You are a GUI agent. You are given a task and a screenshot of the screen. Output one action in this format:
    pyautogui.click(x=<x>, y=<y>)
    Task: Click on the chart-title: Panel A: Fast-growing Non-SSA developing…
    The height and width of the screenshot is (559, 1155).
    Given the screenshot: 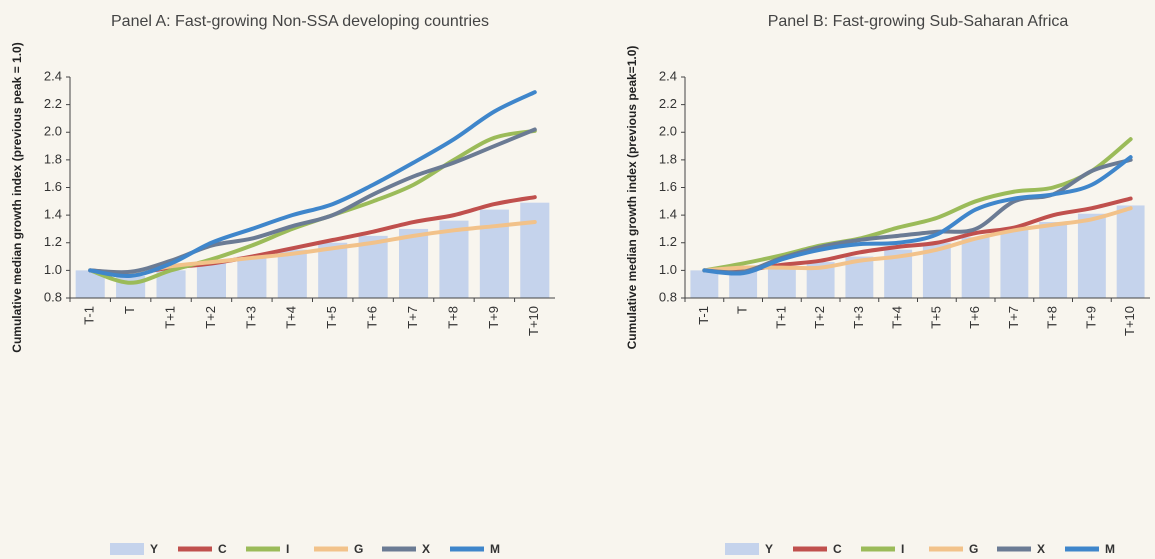 What is the action you would take?
    pyautogui.click(x=300, y=21)
    